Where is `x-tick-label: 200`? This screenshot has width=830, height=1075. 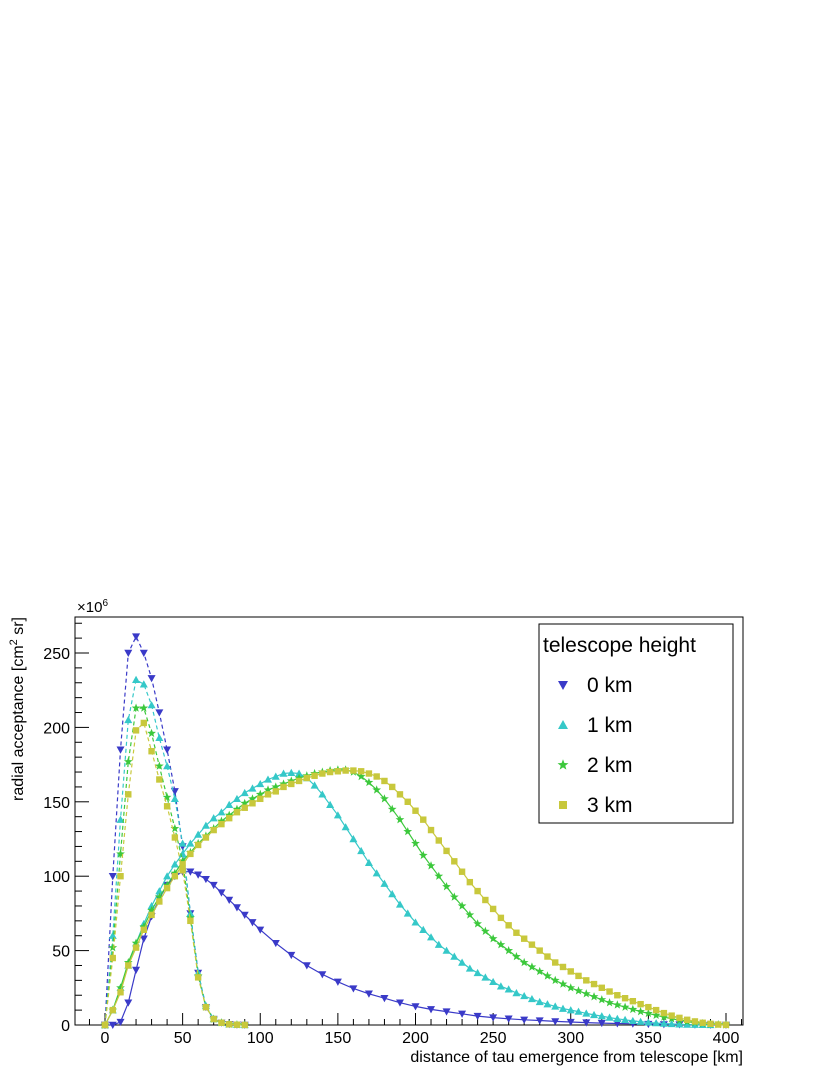
x-tick-label: 200 is located at coordinates (415, 1038).